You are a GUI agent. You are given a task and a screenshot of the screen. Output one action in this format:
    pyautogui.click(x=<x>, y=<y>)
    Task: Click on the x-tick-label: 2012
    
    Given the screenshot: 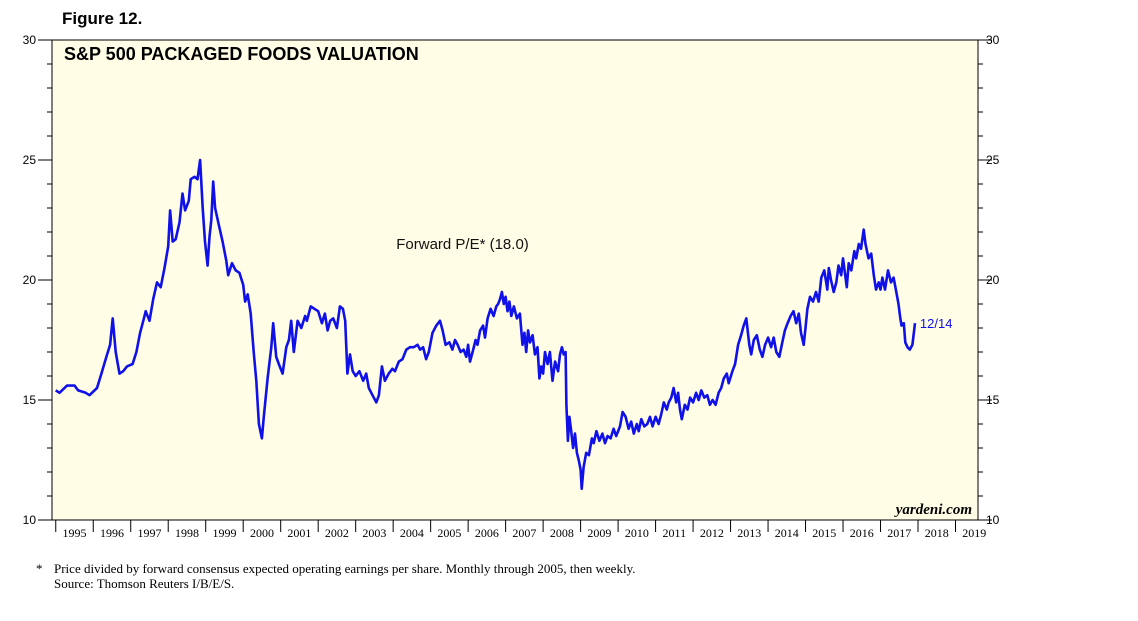 What is the action you would take?
    pyautogui.click(x=712, y=533)
    